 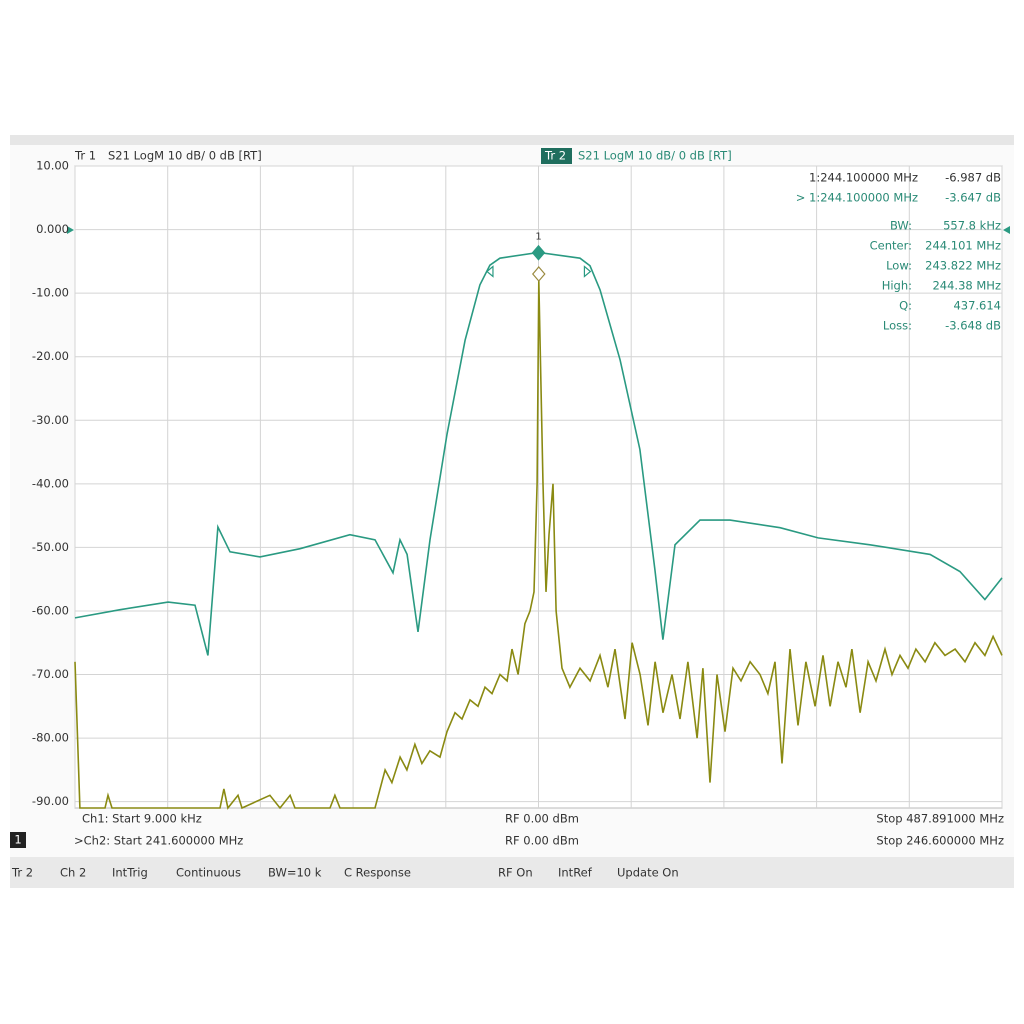 I want to click on status-item: Update On, so click(x=648, y=873).